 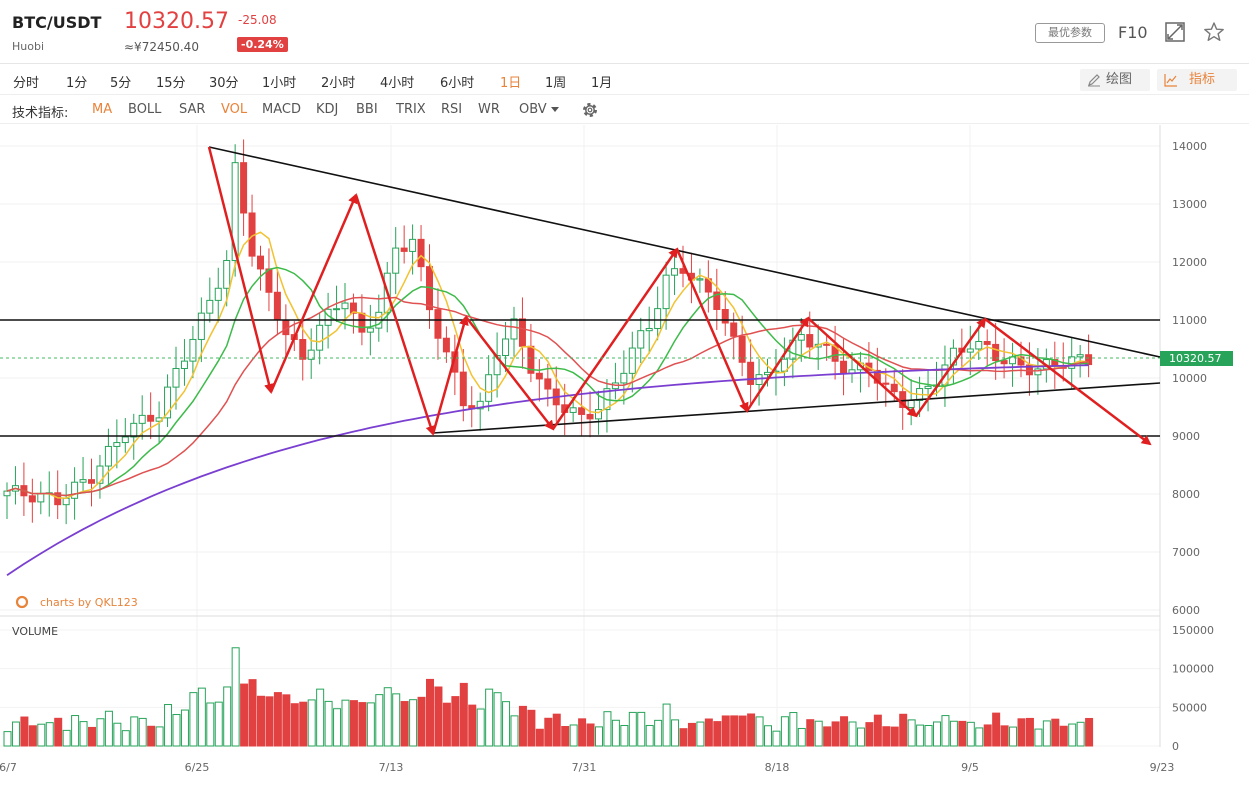 I want to click on fullscreen-icon, so click(x=1175, y=32).